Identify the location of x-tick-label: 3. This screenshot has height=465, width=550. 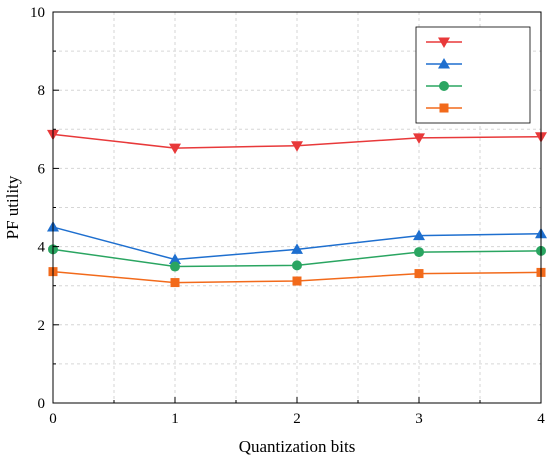
(419, 419).